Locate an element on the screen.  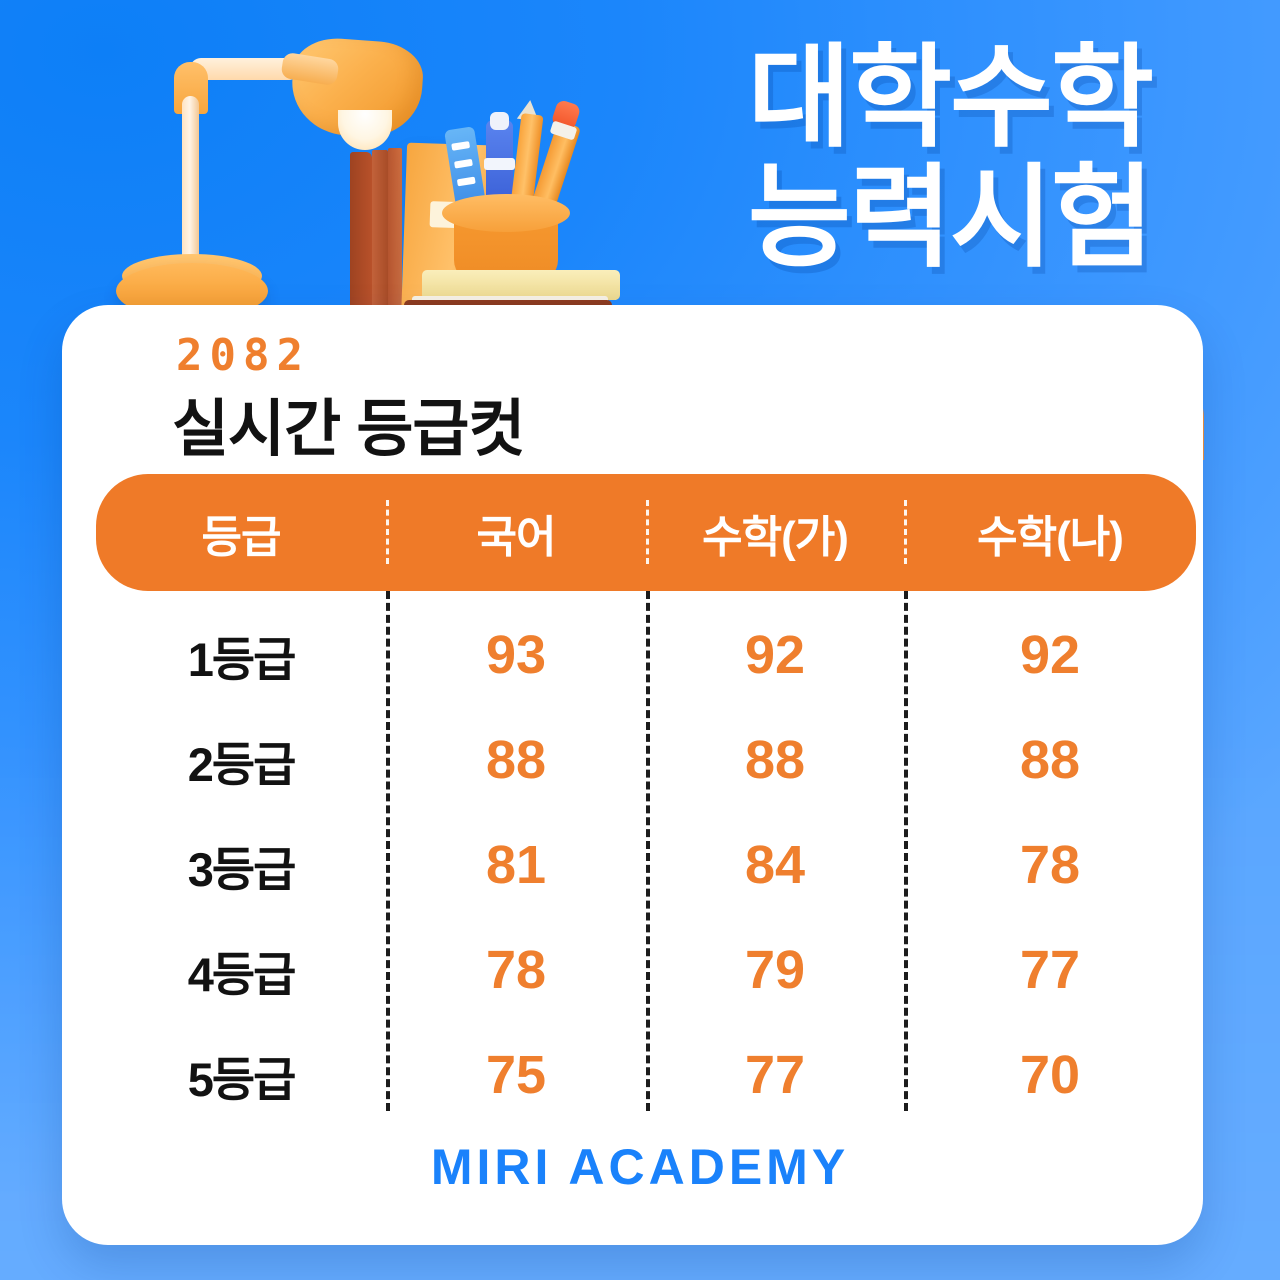
brand-footer: MIRI ACADEMY is located at coordinates (640, 1167).